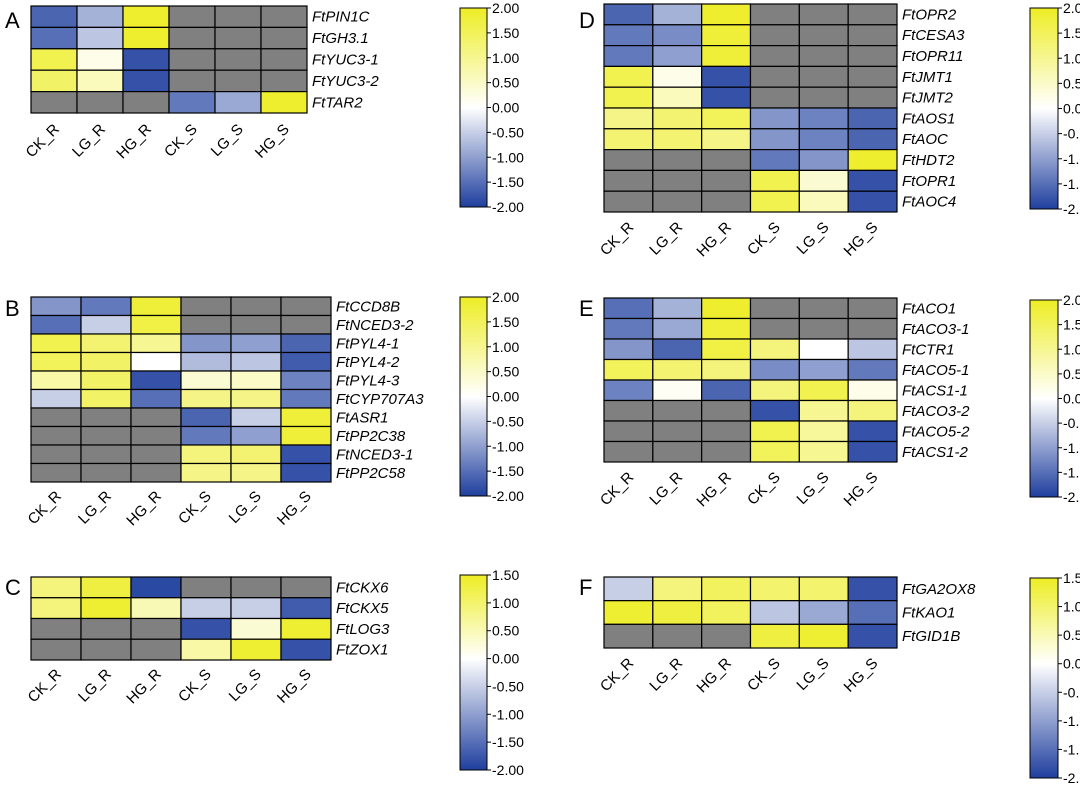  Describe the element at coordinates (935, 390) in the screenshot. I see `gene-label: FtACS1-1` at that location.